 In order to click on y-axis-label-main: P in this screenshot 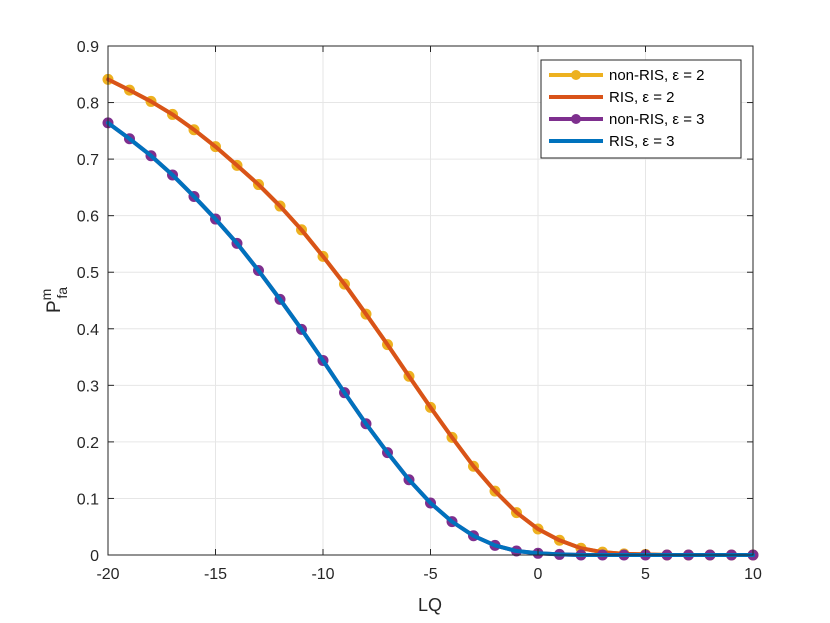, I will do `click(54, 306)`.